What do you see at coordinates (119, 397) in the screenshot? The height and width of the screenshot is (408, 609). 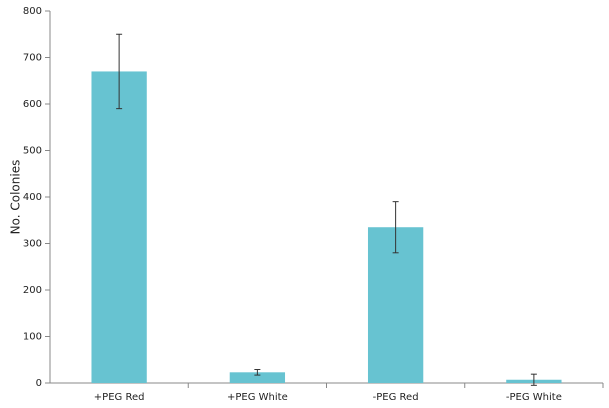 I see `x-tick-label: +PEG Red` at bounding box center [119, 397].